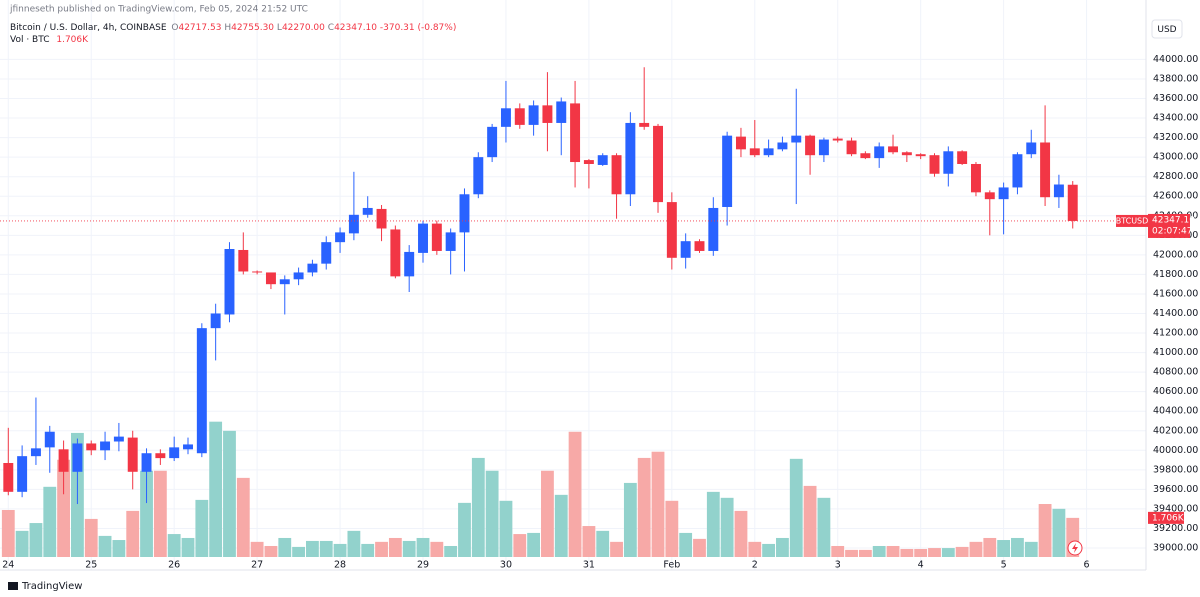 Image resolution: width=1200 pixels, height=597 pixels. What do you see at coordinates (252, 28) in the screenshot?
I see `ohlc-value: 42755.30` at bounding box center [252, 28].